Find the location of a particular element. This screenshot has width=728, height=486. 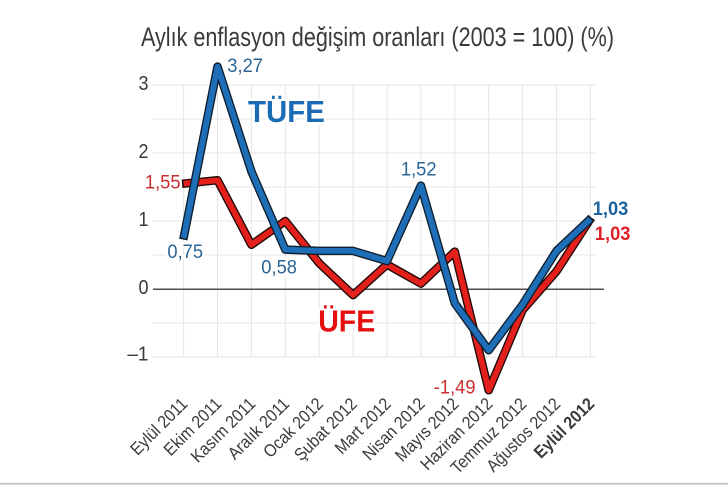

svg-text: 1 is located at coordinates (143, 220).